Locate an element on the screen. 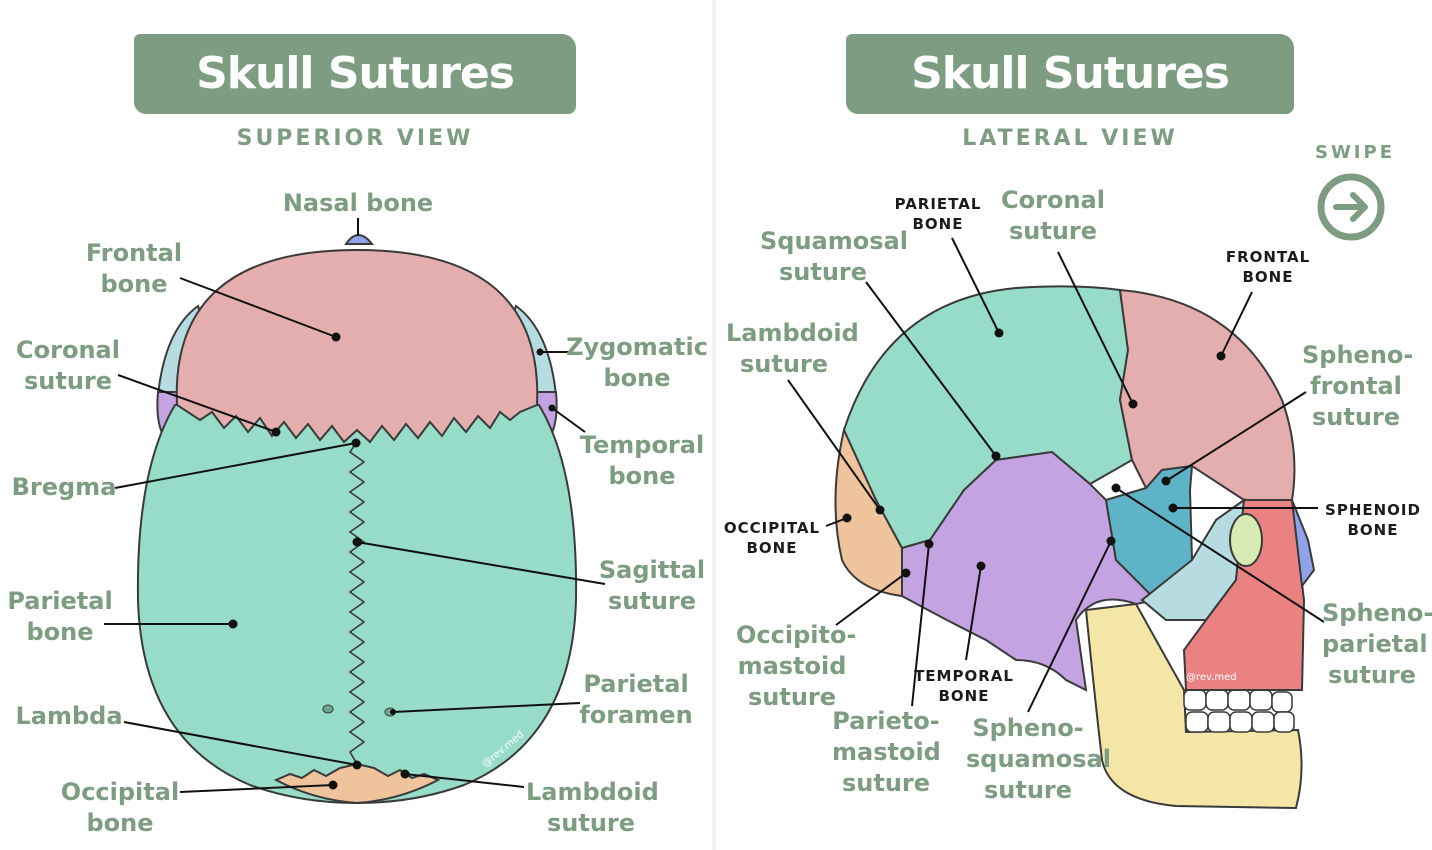 This screenshot has height=850, width=1432. leader-frontal is located at coordinates (258, 307).